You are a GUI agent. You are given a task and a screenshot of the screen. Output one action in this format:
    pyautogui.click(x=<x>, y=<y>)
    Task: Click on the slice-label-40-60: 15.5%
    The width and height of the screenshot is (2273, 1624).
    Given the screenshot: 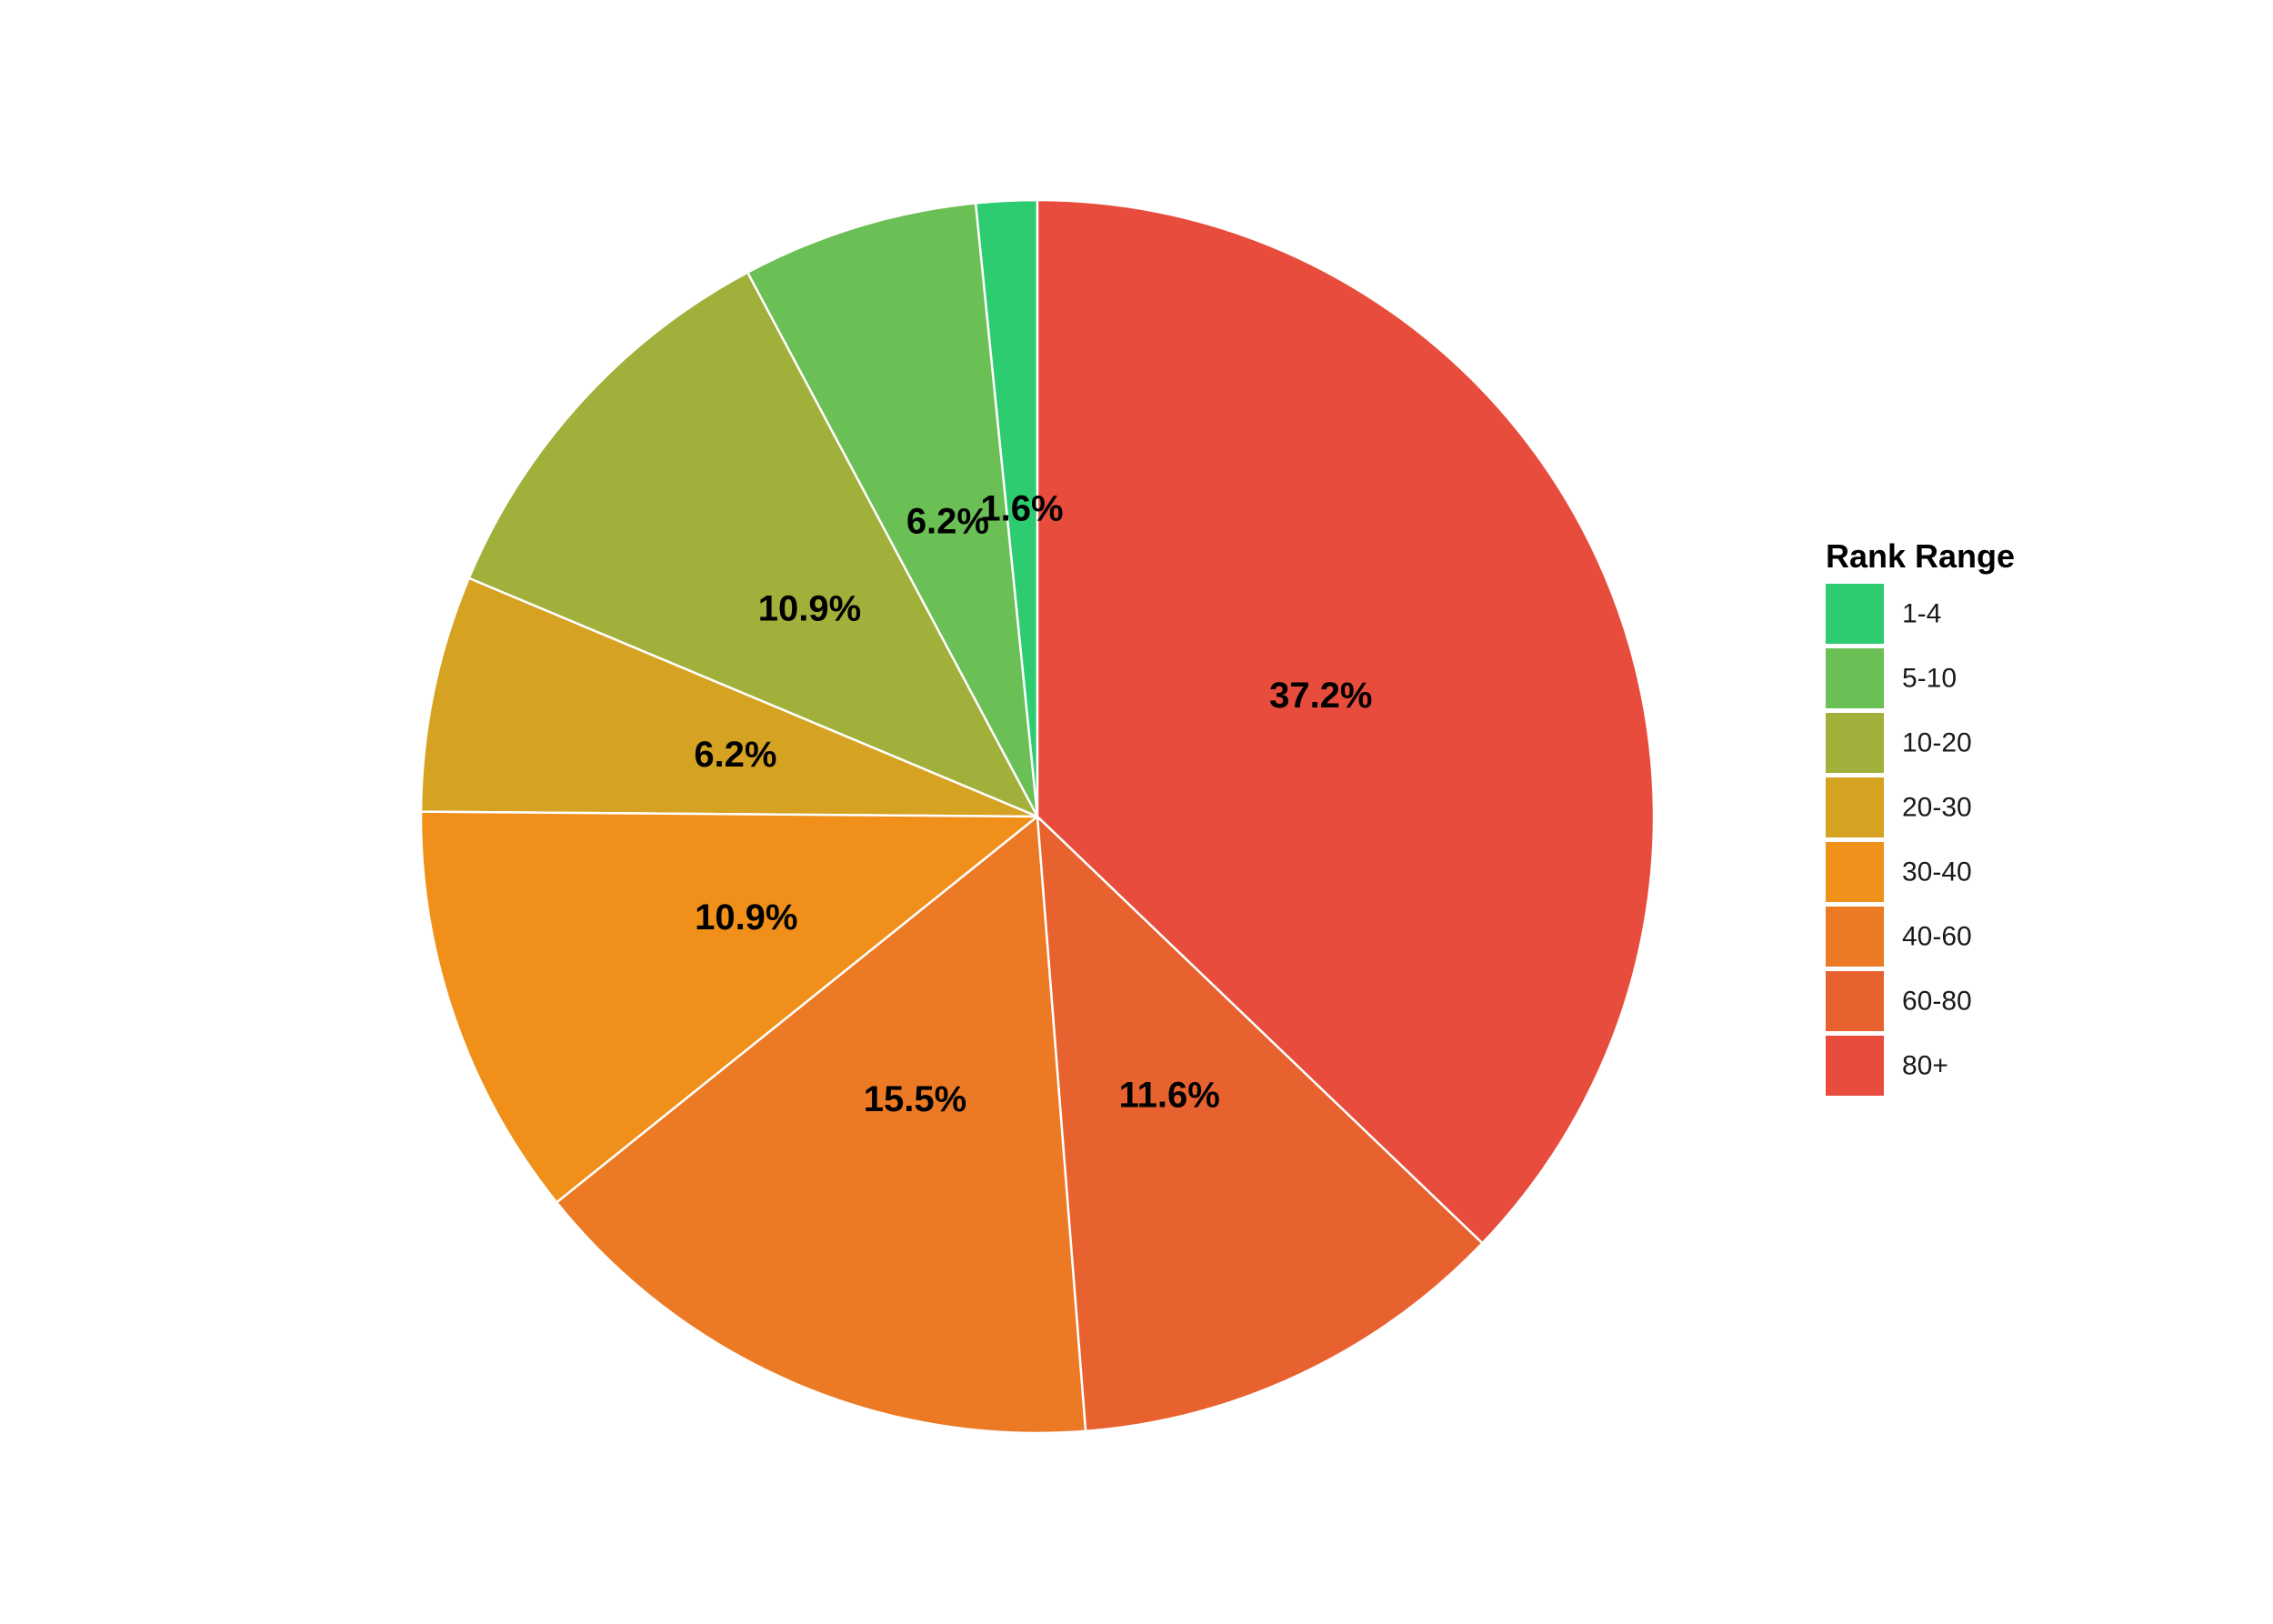 What is the action you would take?
    pyautogui.click(x=915, y=1099)
    